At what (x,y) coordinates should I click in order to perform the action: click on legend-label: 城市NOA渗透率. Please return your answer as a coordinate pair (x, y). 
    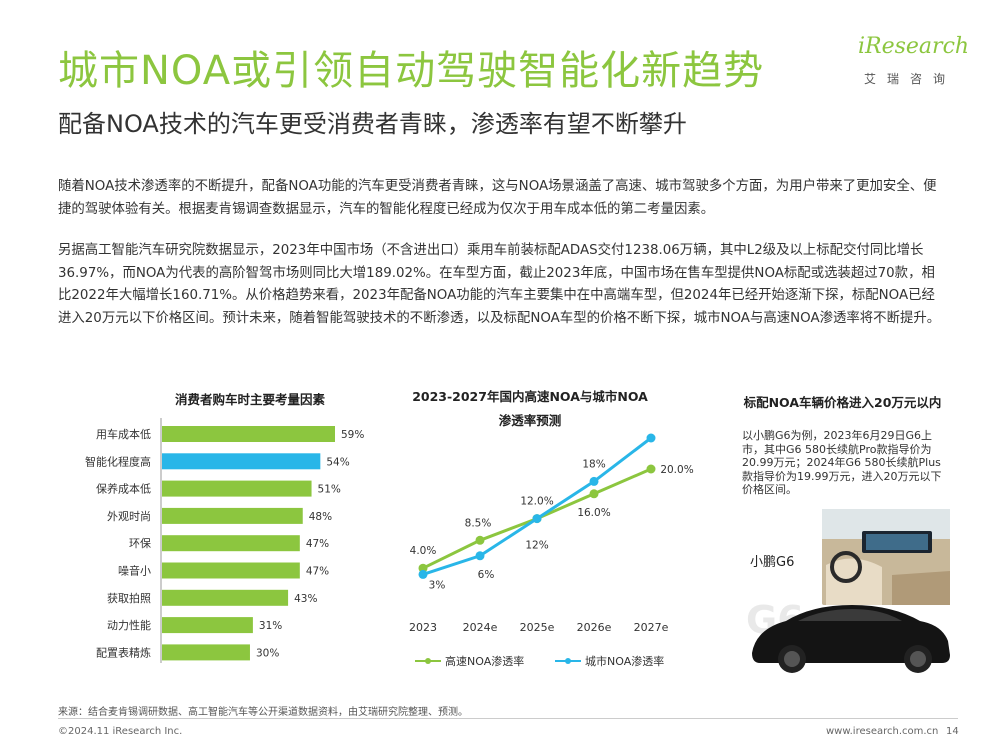
    Looking at the image, I should click on (624, 661).